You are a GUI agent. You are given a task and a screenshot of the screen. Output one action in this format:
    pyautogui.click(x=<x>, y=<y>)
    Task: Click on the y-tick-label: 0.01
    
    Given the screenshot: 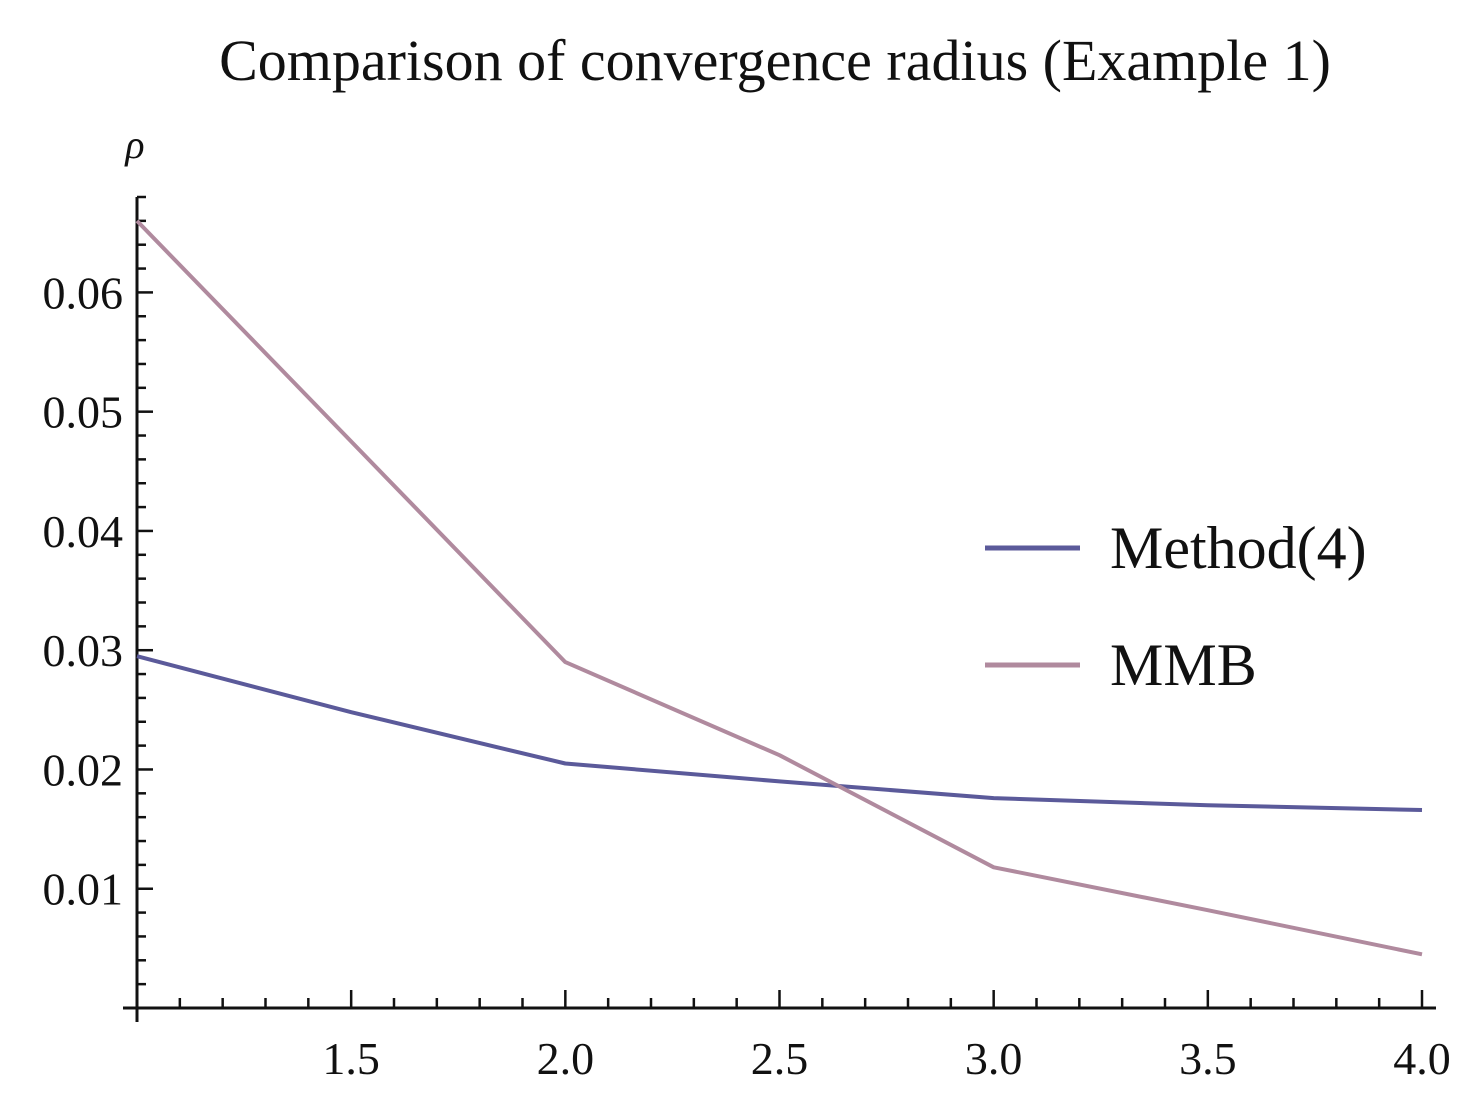 What is the action you would take?
    pyautogui.click(x=83, y=889)
    